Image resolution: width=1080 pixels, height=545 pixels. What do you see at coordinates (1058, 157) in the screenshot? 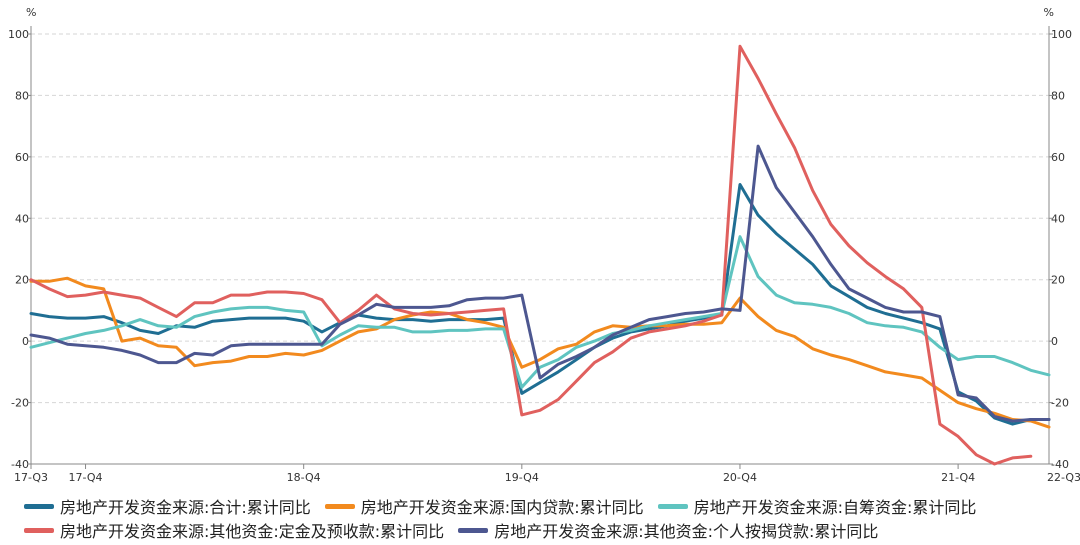
I see `y-tick-label-right: 60` at bounding box center [1058, 157].